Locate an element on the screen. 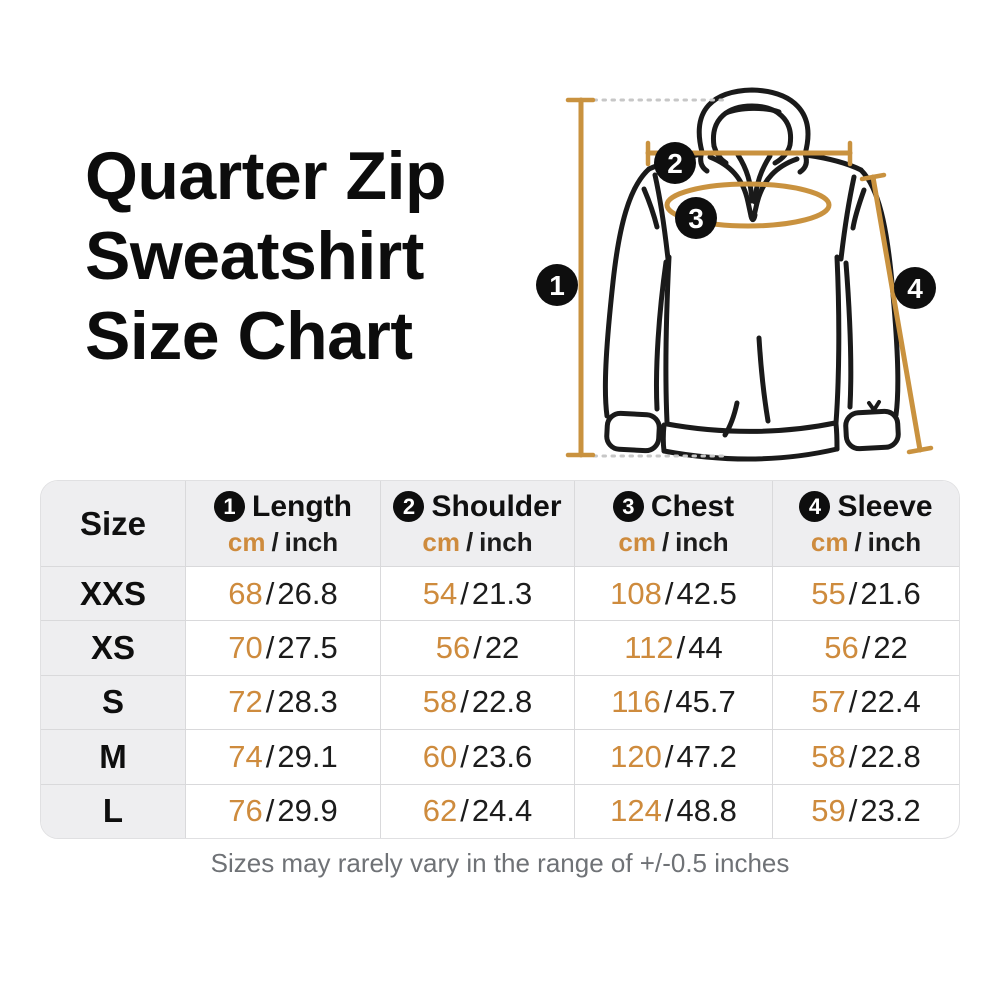 The height and width of the screenshot is (1000, 1000). cm-value: 72 is located at coordinates (245, 702).